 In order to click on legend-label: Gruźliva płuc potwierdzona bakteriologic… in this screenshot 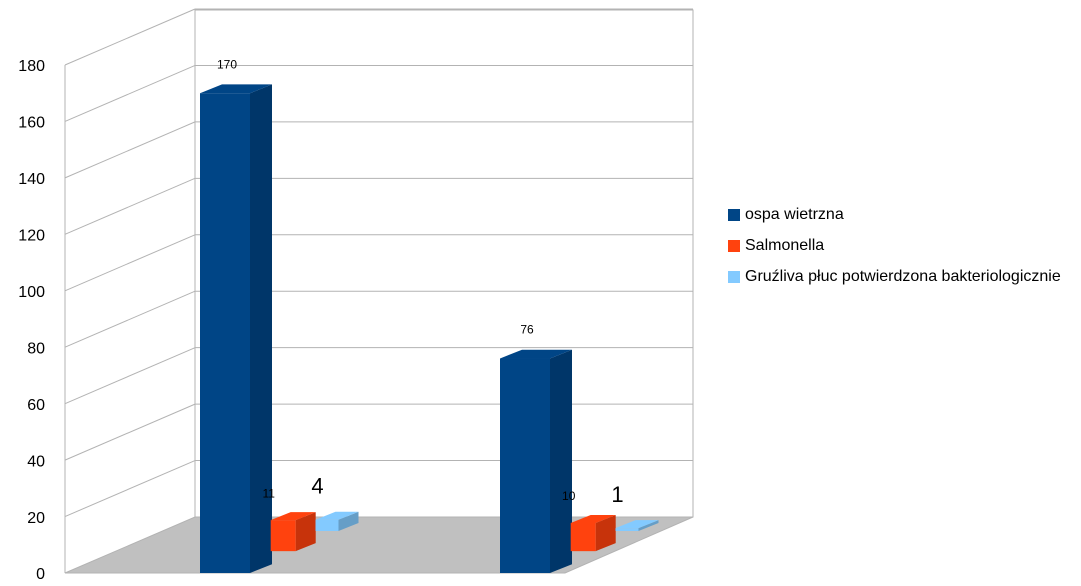, I will do `click(903, 276)`.